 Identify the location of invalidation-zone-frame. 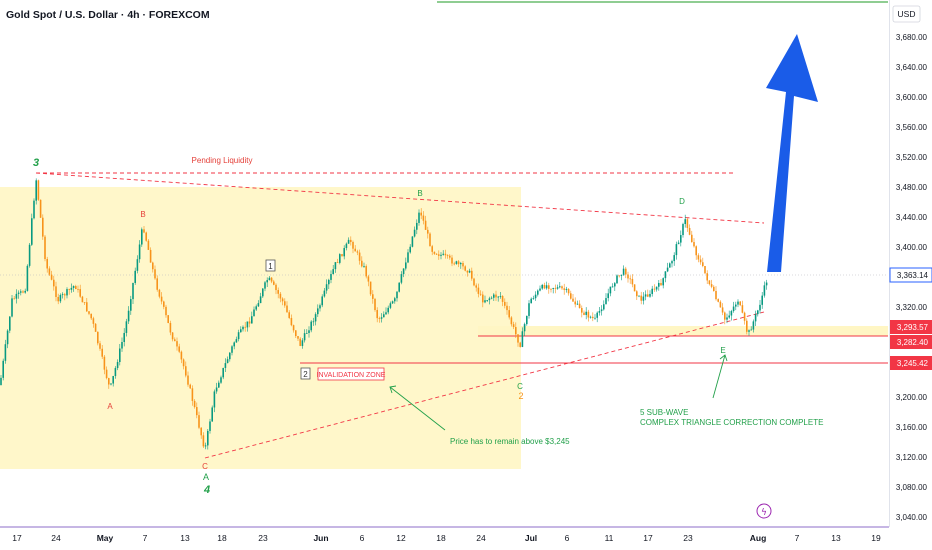
(351, 374).